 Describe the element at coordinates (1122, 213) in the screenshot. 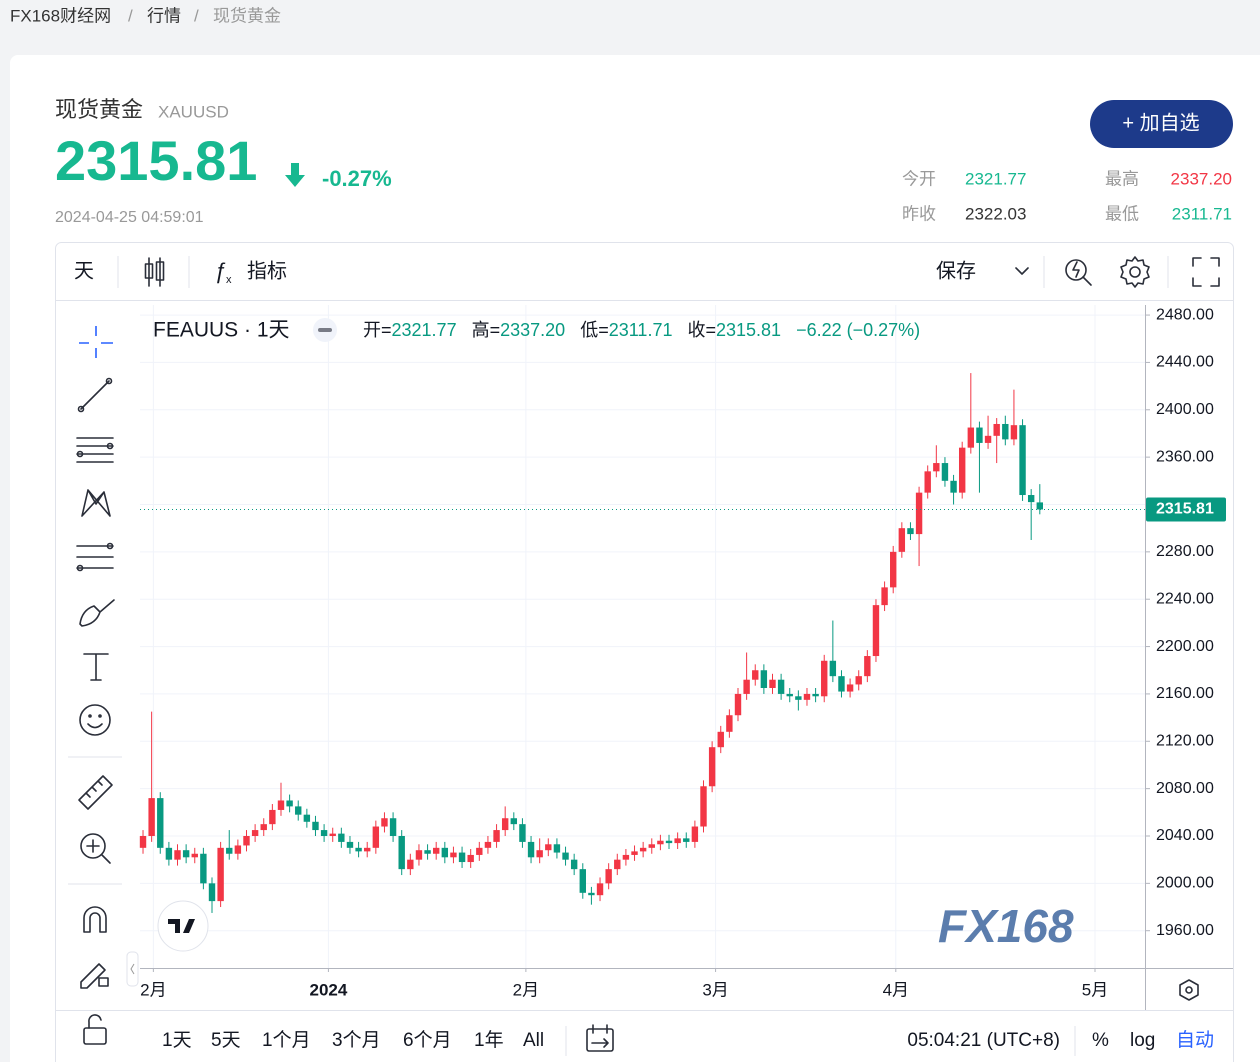

I see `stat-label: 最低` at that location.